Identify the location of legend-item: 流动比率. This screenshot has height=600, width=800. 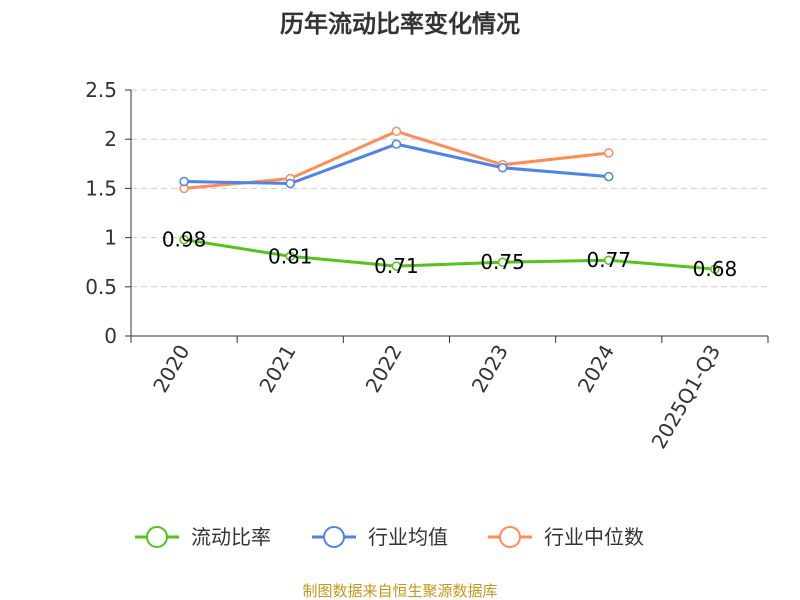
(203, 537).